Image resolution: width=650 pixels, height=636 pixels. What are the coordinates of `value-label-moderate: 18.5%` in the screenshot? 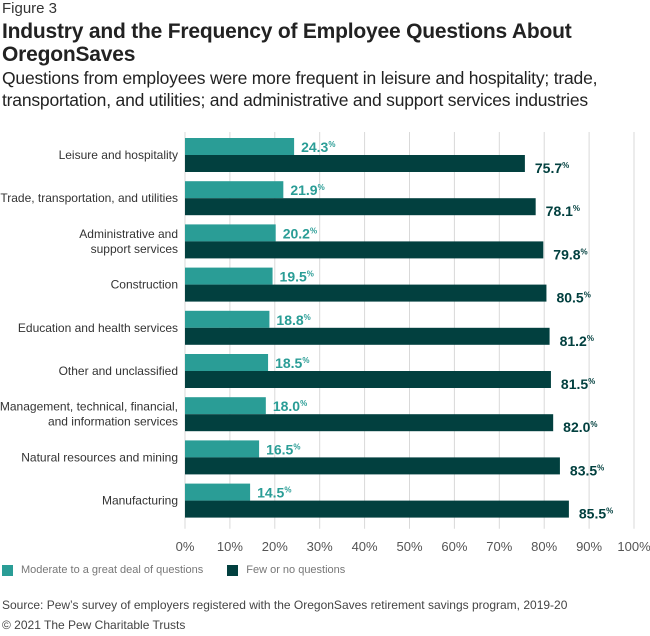 It's located at (292, 363).